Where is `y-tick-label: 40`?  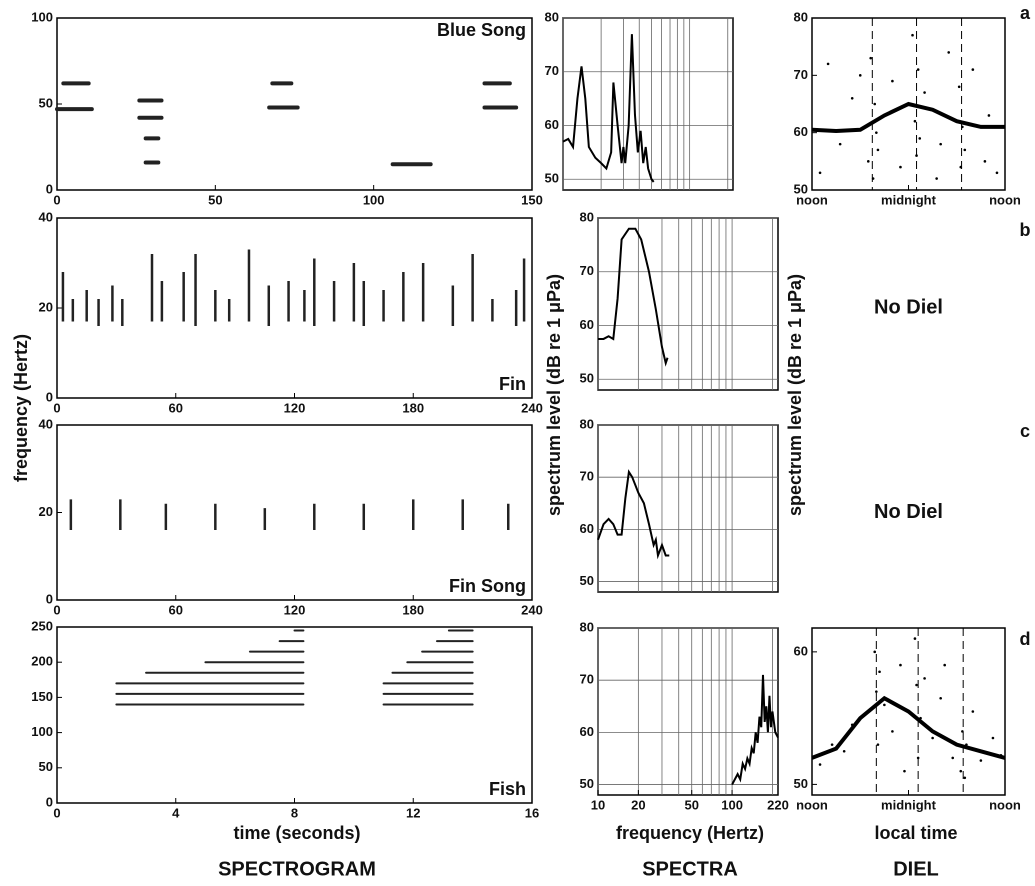
y-tick-label: 40 is located at coordinates (46, 423).